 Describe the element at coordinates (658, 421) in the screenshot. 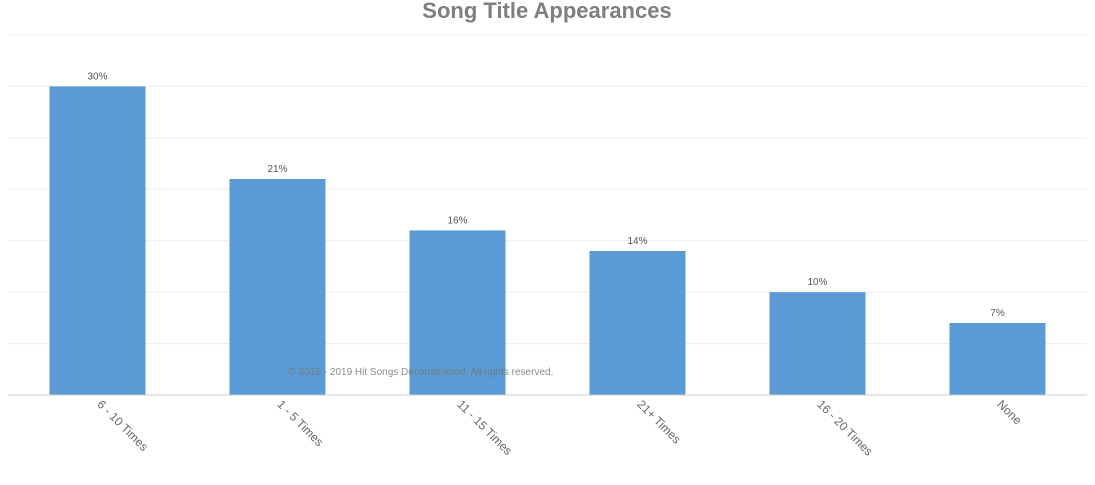

I see `x-tick-label: 21+ Times` at that location.